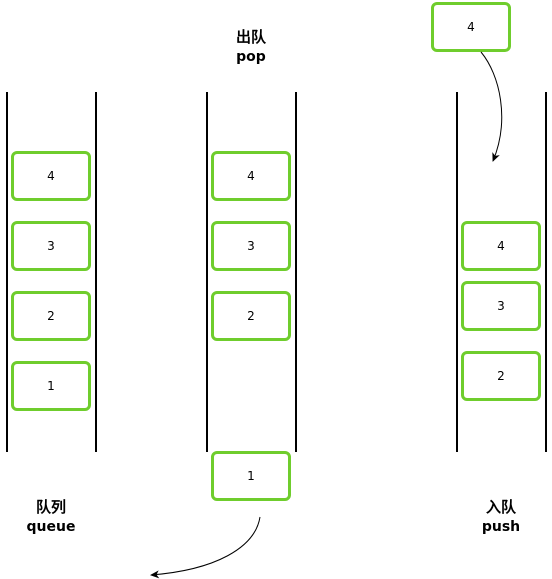 This screenshot has width=552, height=579. What do you see at coordinates (55, 517) in the screenshot?
I see `queue-caption: 队列 queue` at bounding box center [55, 517].